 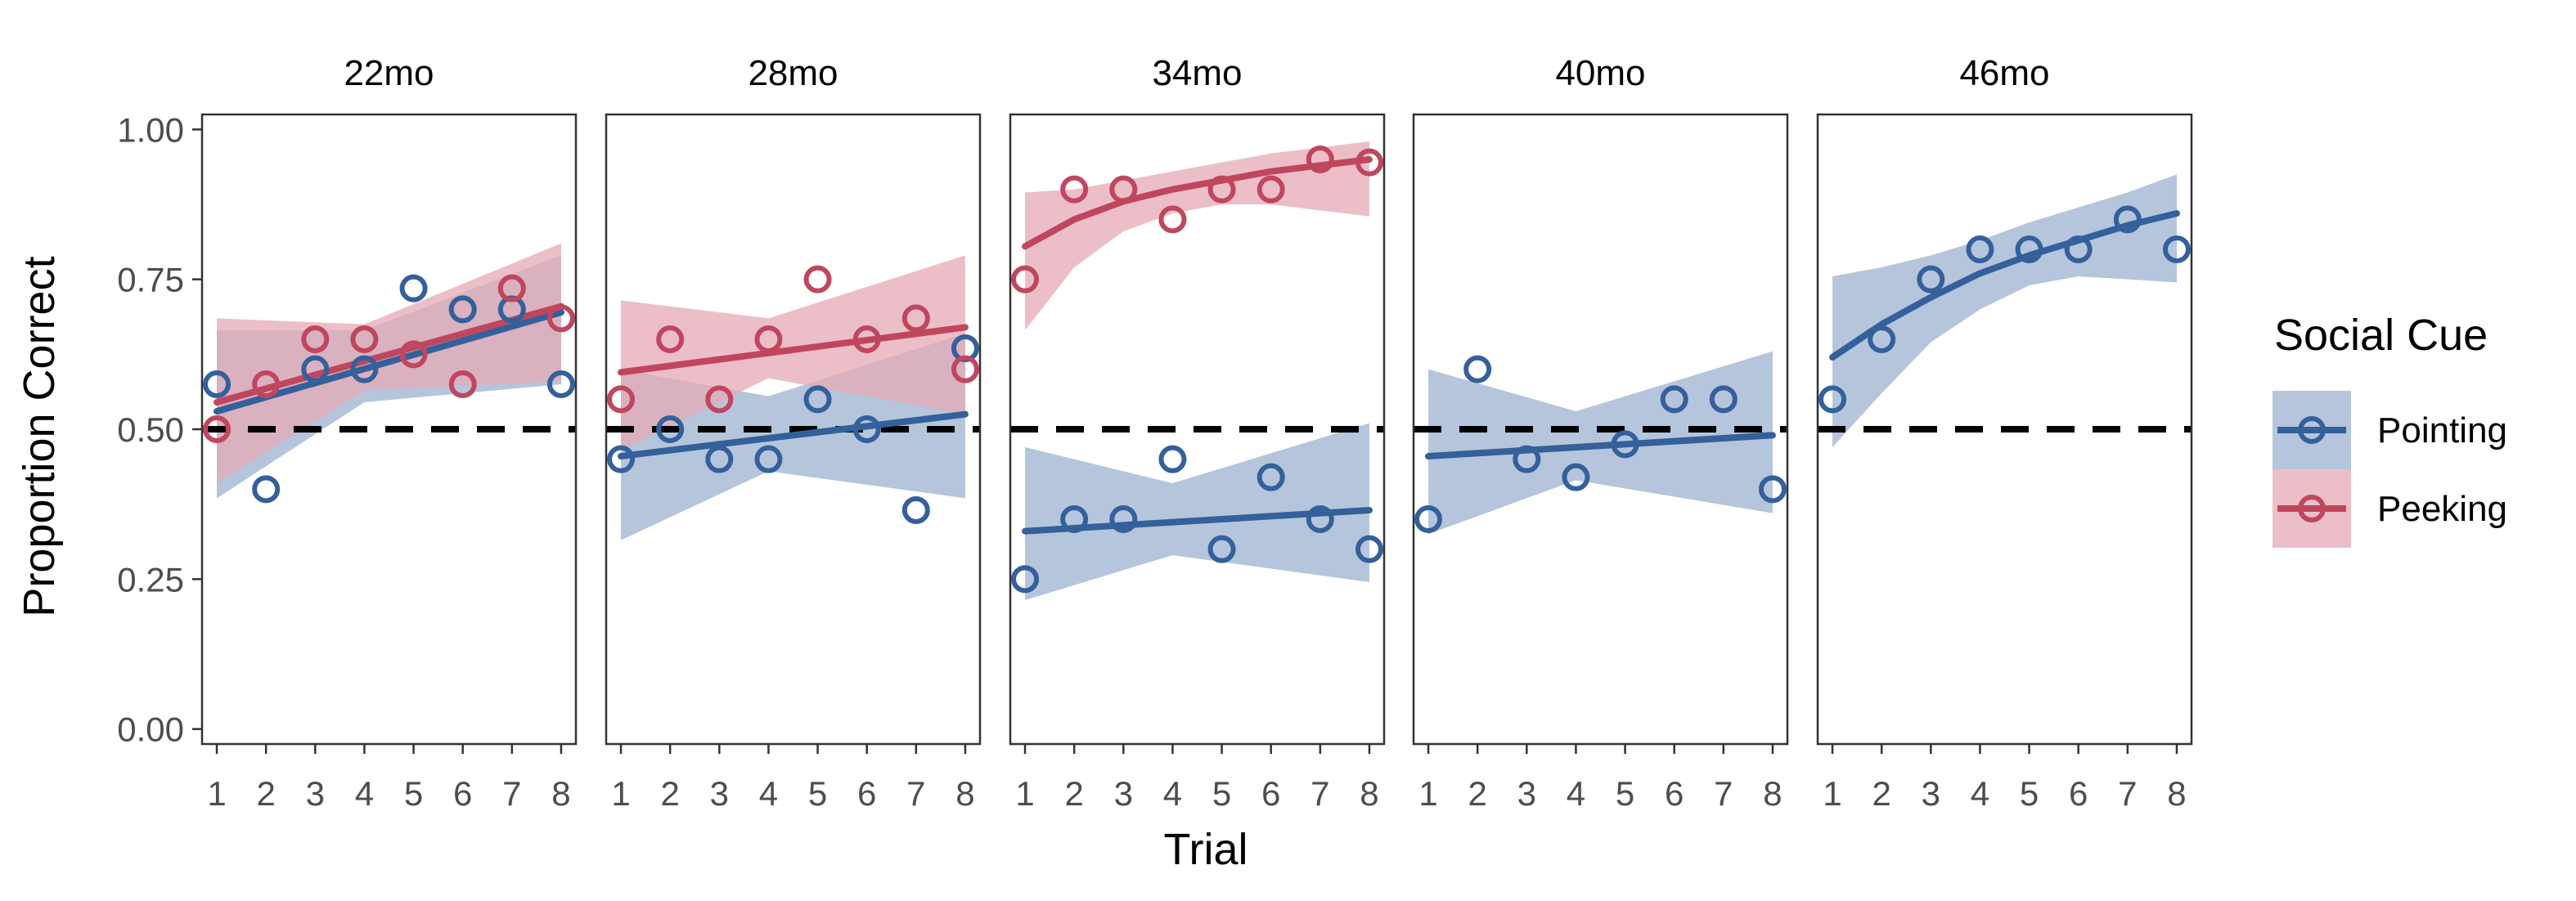 I want to click on y-axis-title: Proportion Correct, so click(x=39, y=436).